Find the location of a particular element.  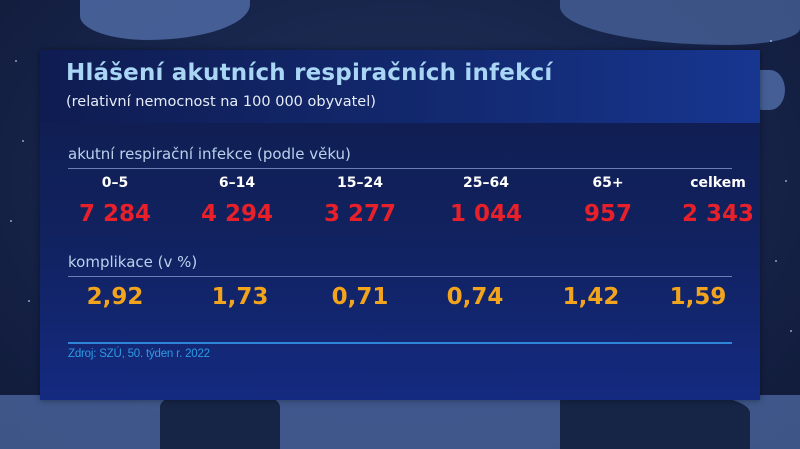

complication-value: 1,73 is located at coordinates (240, 297).